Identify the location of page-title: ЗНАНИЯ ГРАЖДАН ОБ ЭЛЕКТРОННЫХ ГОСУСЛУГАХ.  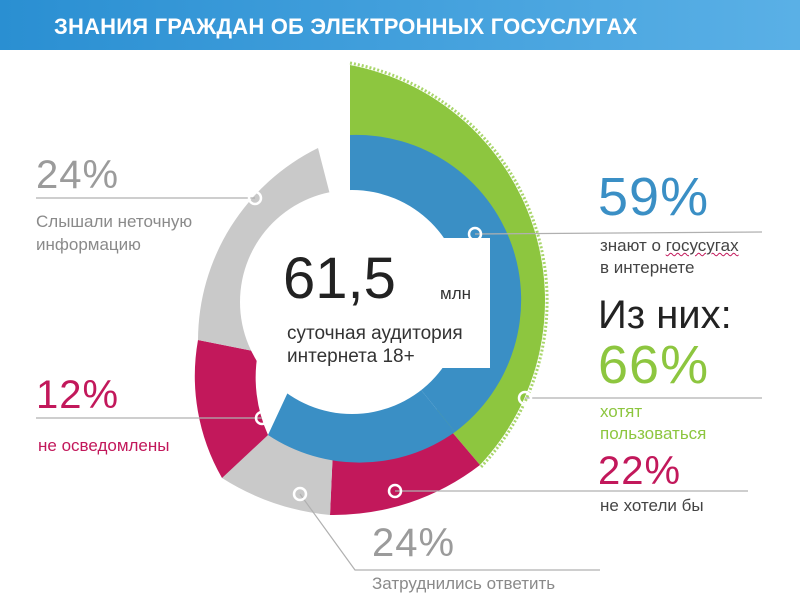
(346, 26).